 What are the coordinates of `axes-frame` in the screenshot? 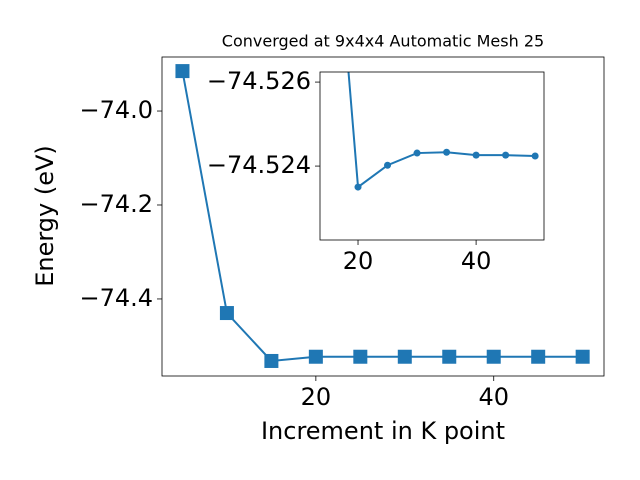 It's located at (432, 156).